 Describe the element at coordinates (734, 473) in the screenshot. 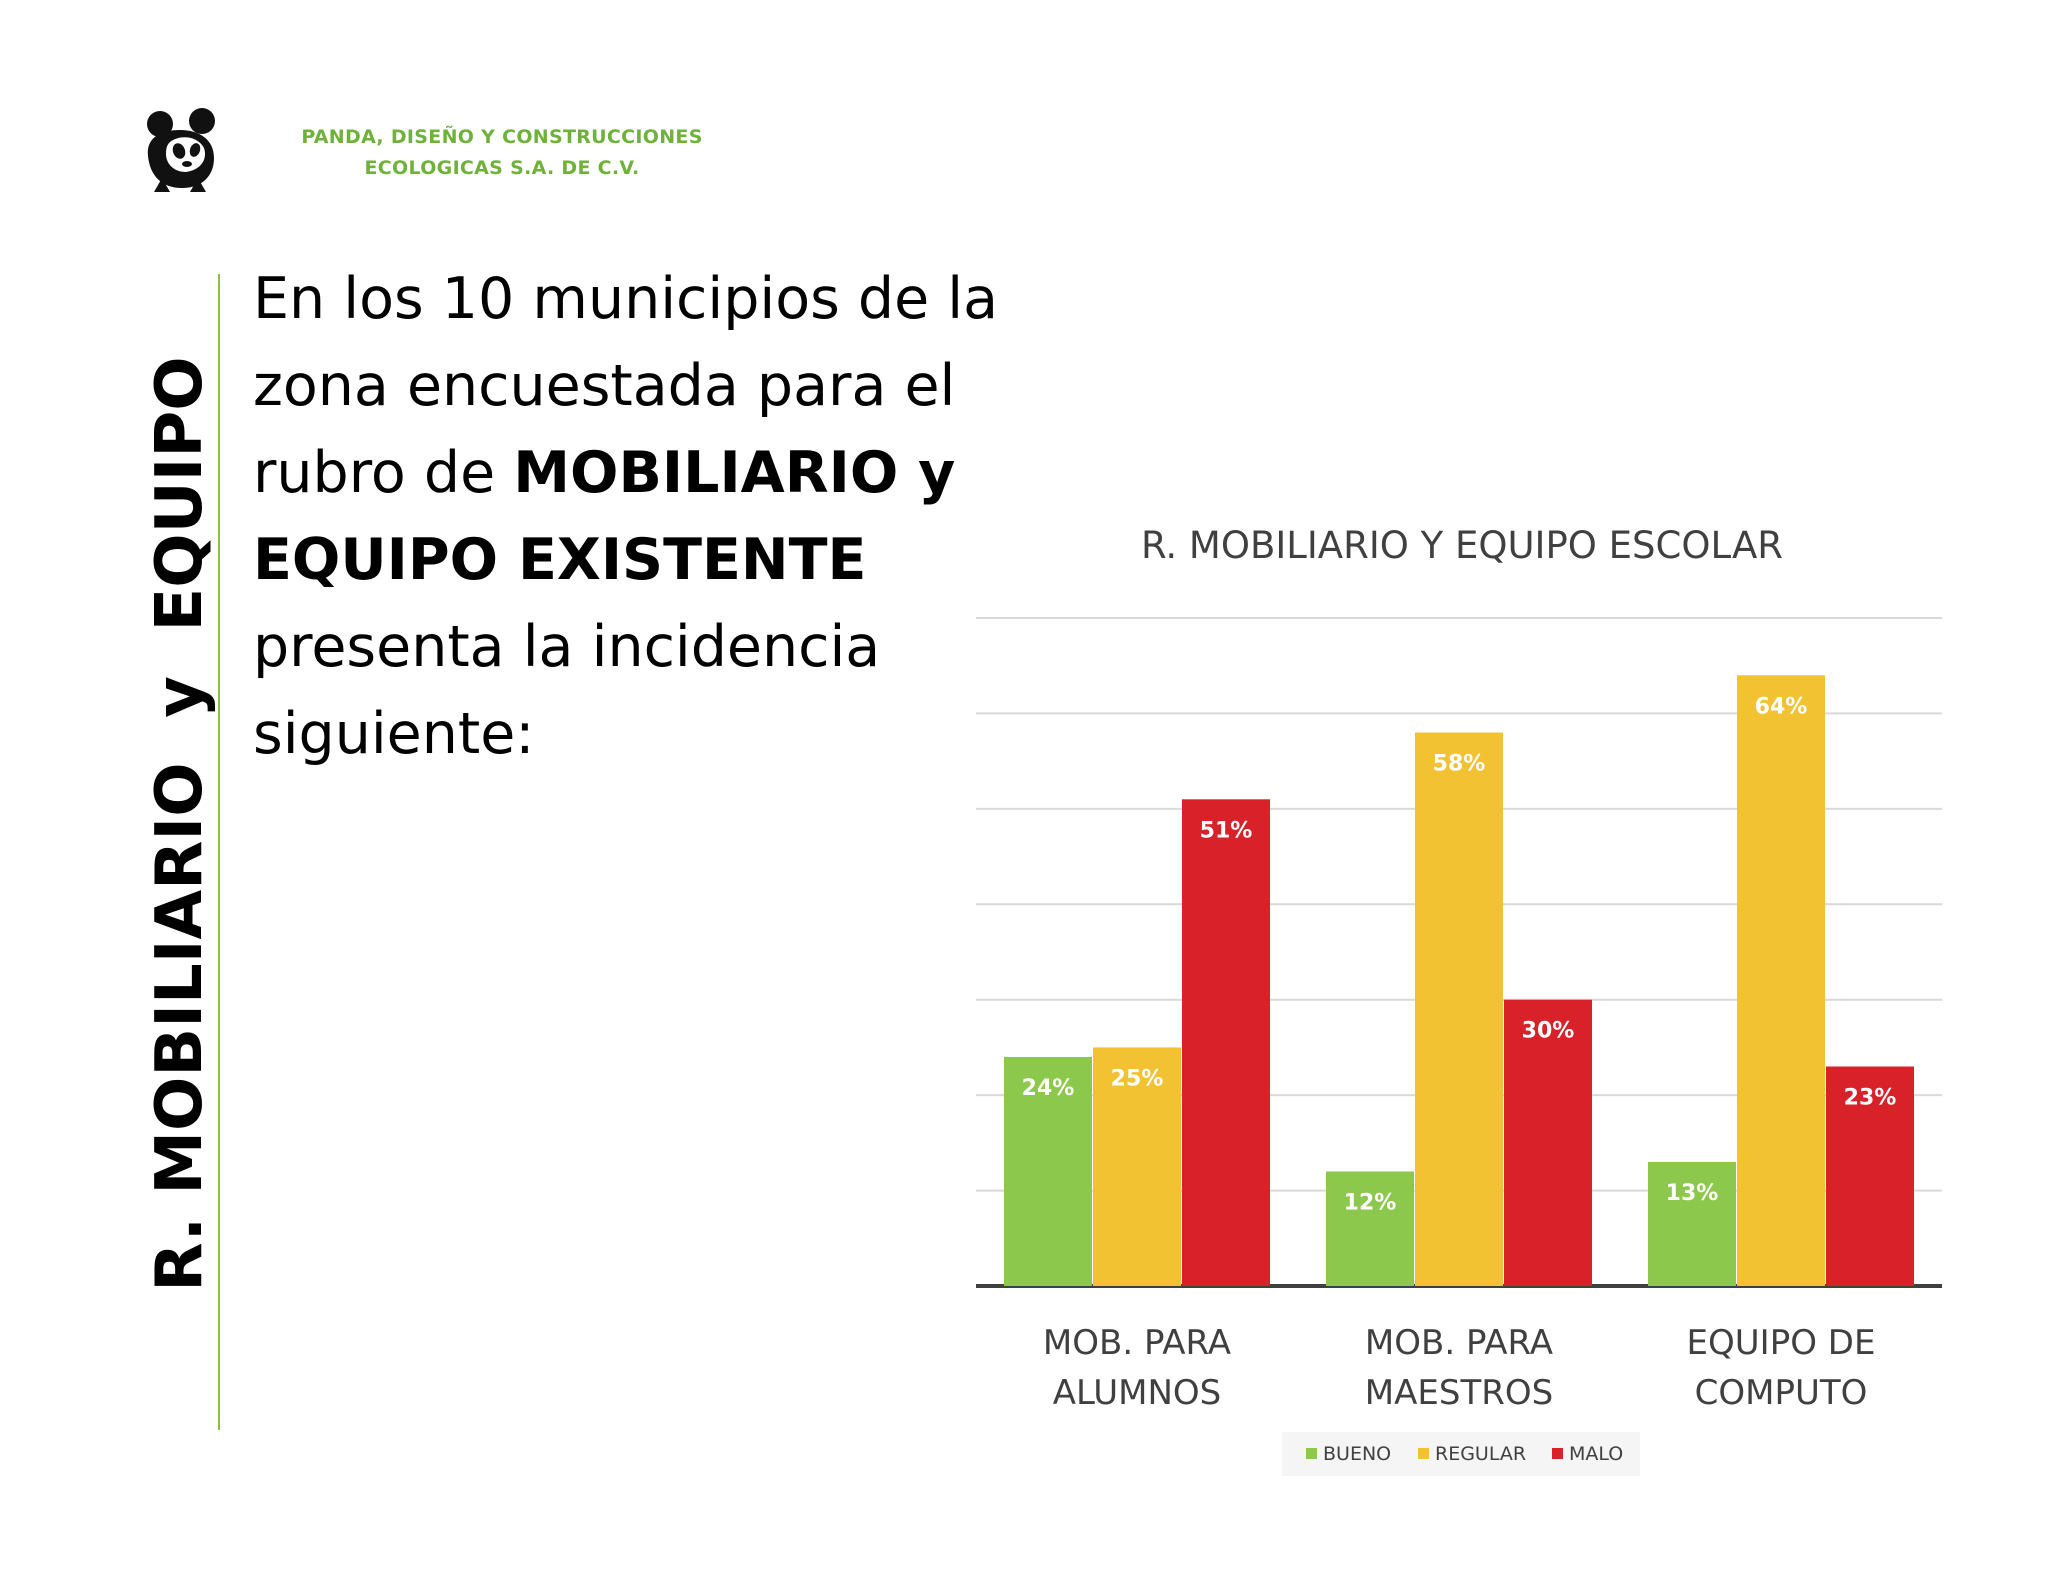

I see `intro-line-3-bold: MOBILIARIO y` at that location.